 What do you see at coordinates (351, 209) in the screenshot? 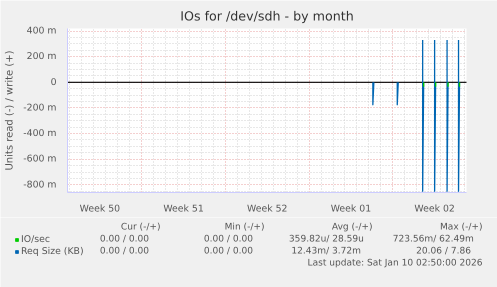
I see `x-tick-label: Week 01` at bounding box center [351, 209].